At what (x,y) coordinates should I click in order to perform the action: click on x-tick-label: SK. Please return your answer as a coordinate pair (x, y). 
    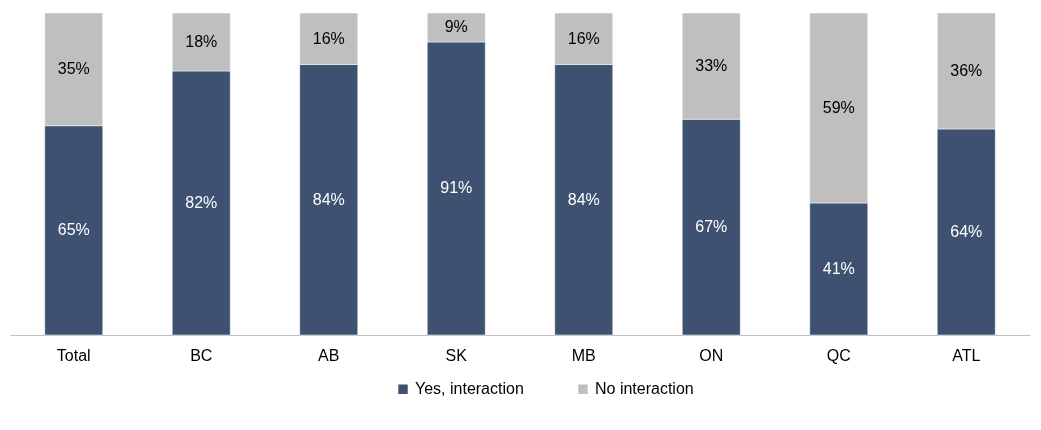
    Looking at the image, I should click on (456, 355).